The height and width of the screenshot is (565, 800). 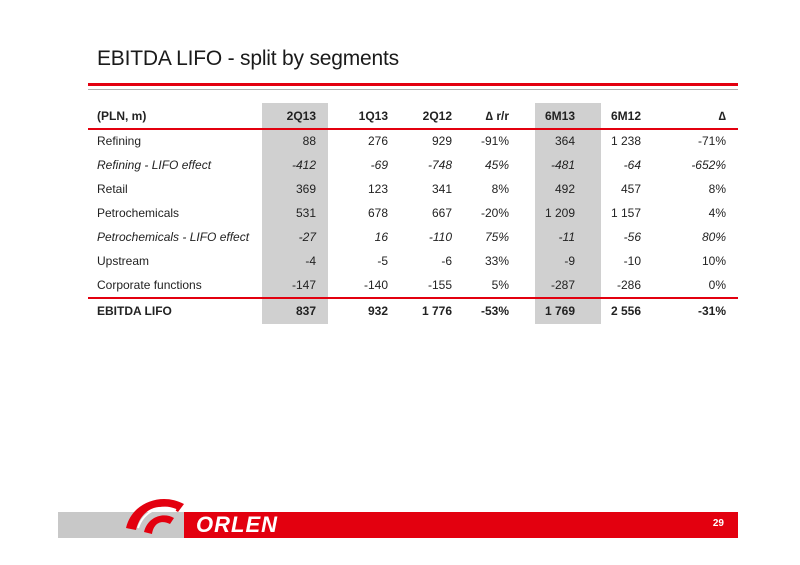 What do you see at coordinates (711, 310) in the screenshot?
I see `cell-delta: -31%` at bounding box center [711, 310].